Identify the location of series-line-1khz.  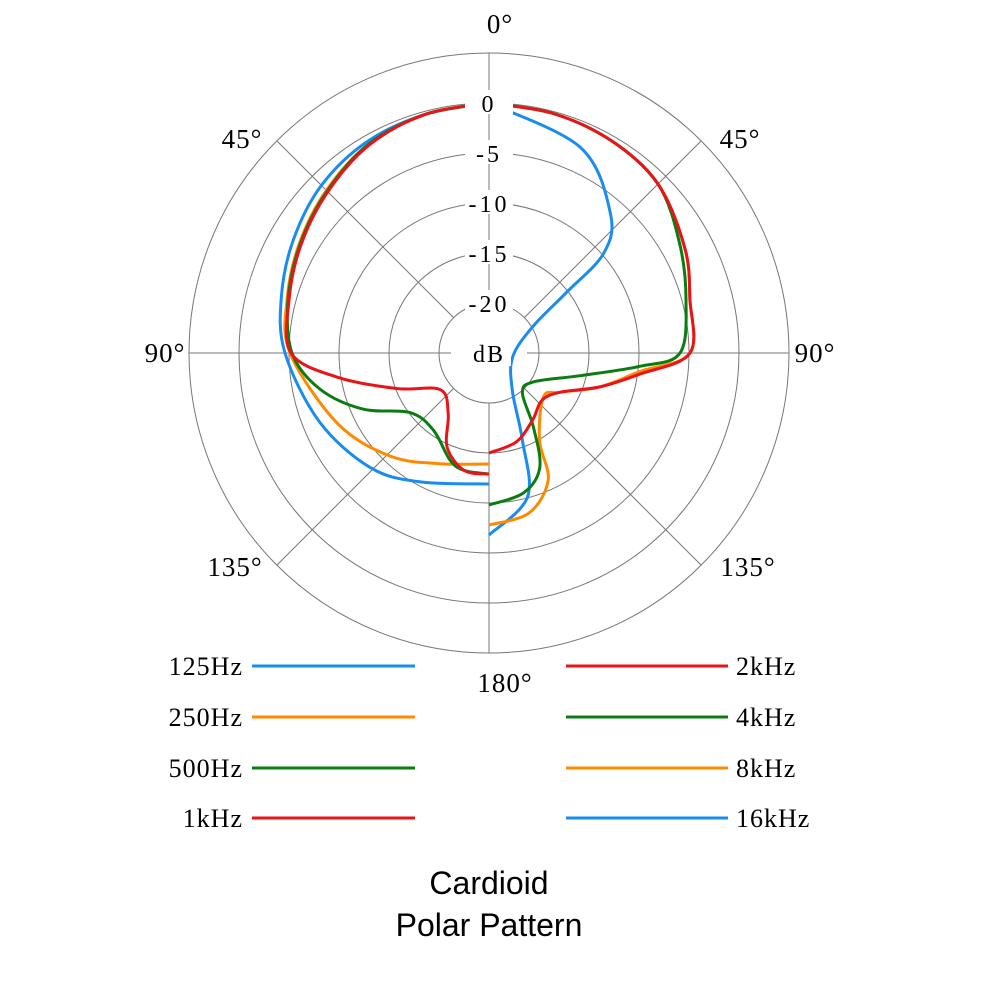
(387, 288).